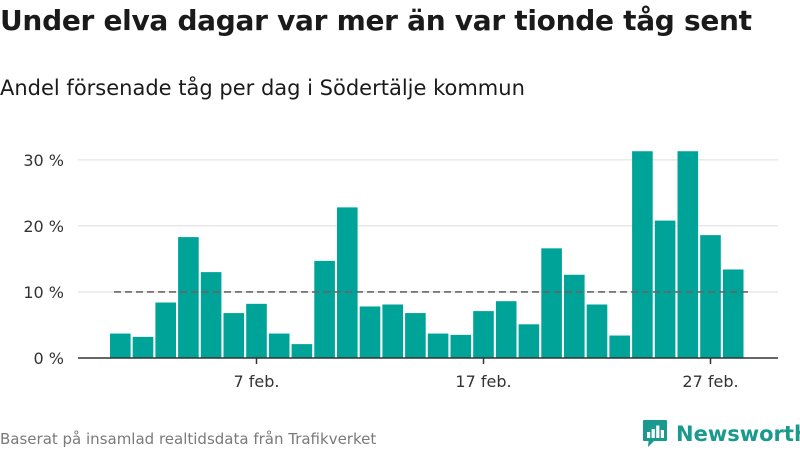 Image resolution: width=800 pixels, height=450 pixels. Describe the element at coordinates (43, 226) in the screenshot. I see `y-tick-label: 20 %` at that location.